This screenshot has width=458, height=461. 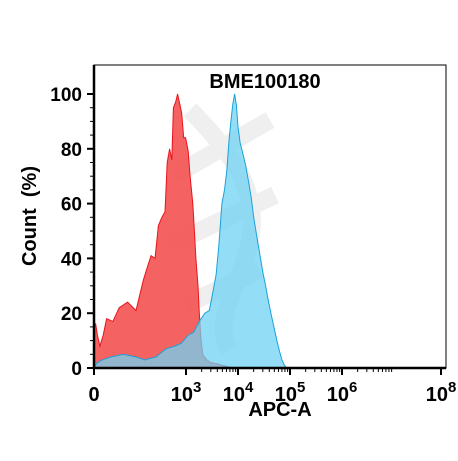 What do you see at coordinates (93, 395) in the screenshot?
I see `x-tick-label: 0` at bounding box center [93, 395].